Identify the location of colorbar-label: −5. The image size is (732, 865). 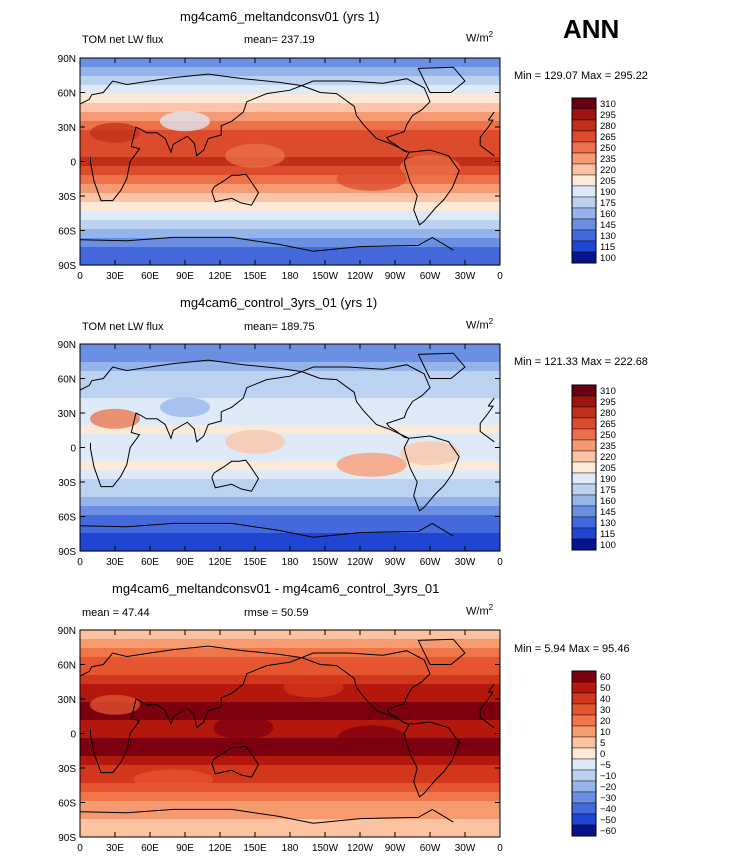
(605, 765).